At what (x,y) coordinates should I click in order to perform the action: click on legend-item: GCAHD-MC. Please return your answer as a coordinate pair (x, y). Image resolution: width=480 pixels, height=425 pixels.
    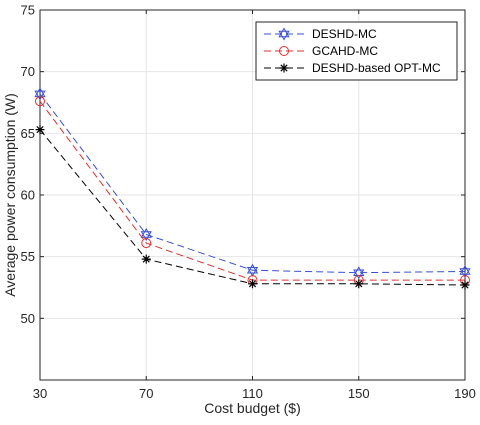
    Looking at the image, I should click on (321, 51).